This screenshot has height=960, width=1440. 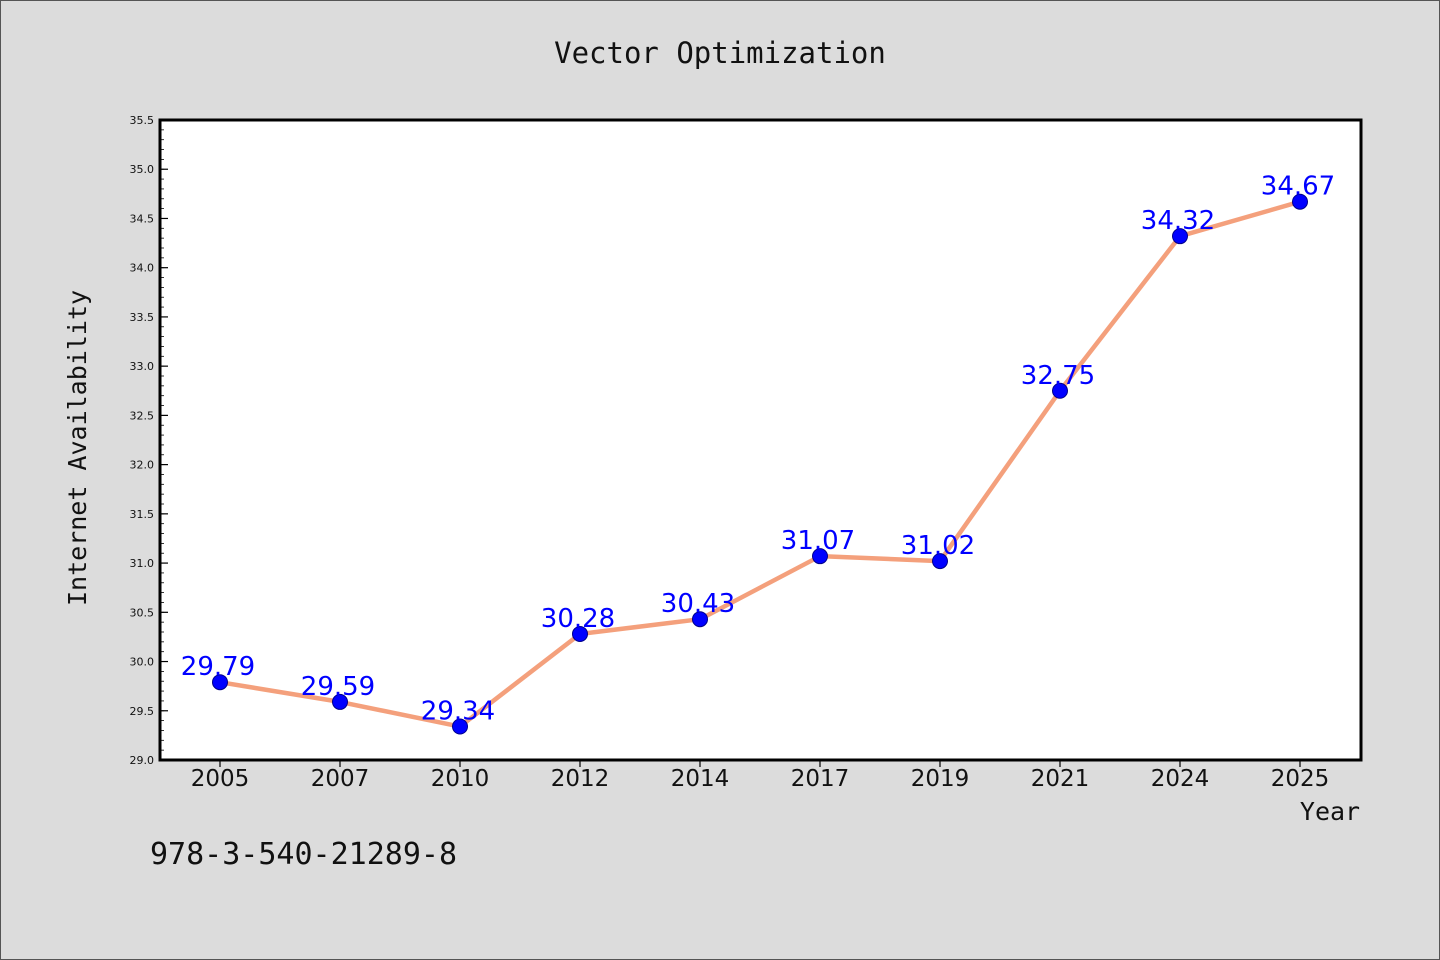 What do you see at coordinates (142, 711) in the screenshot?
I see `y-tick-label: 29.5` at bounding box center [142, 711].